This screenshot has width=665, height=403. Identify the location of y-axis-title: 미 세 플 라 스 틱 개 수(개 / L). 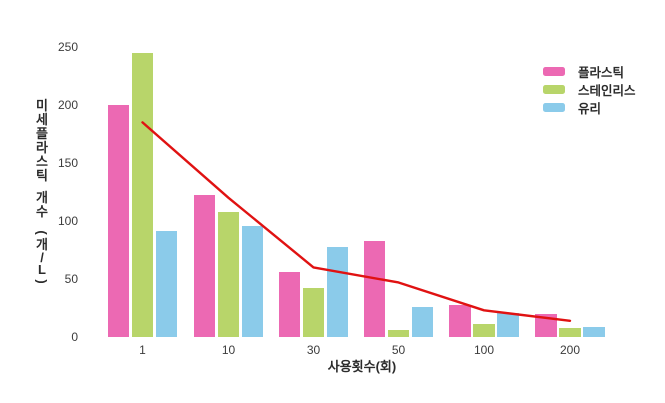
(42, 193).